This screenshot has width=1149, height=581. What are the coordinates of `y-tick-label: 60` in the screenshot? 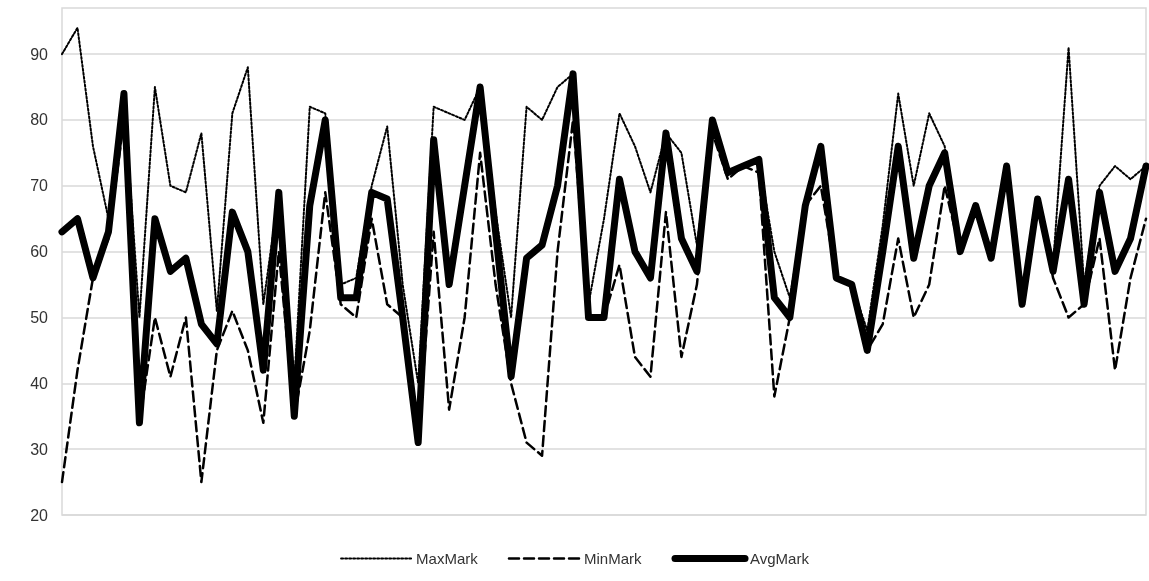 It's located at (39, 252).